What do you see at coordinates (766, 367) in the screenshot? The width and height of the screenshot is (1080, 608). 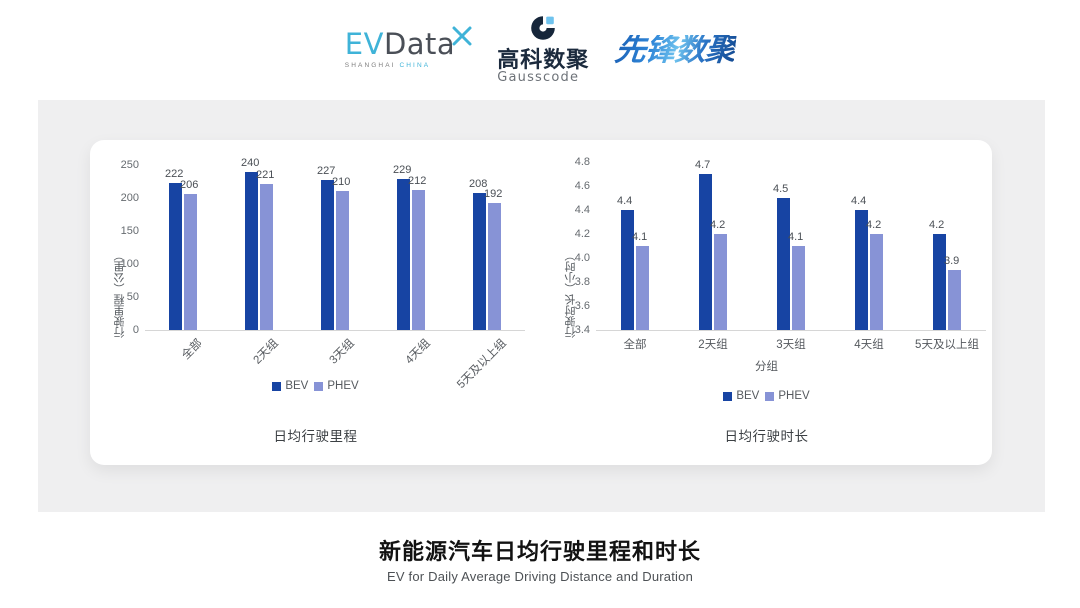 I see `right-chart-x-axis-title: 分组` at bounding box center [766, 367].